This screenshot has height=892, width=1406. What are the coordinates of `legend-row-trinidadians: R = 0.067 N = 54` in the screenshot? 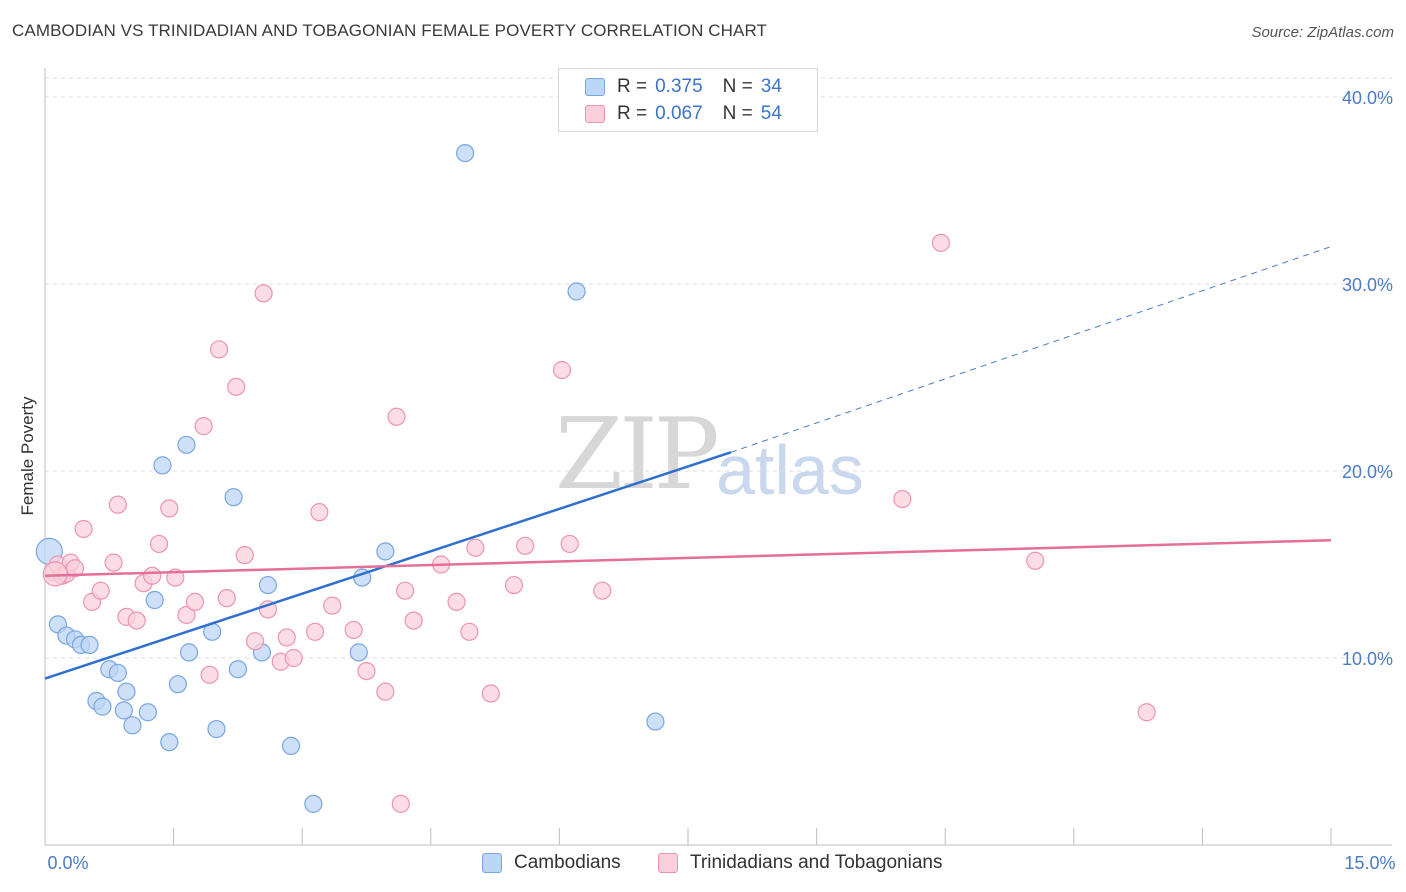 It's located at (683, 114).